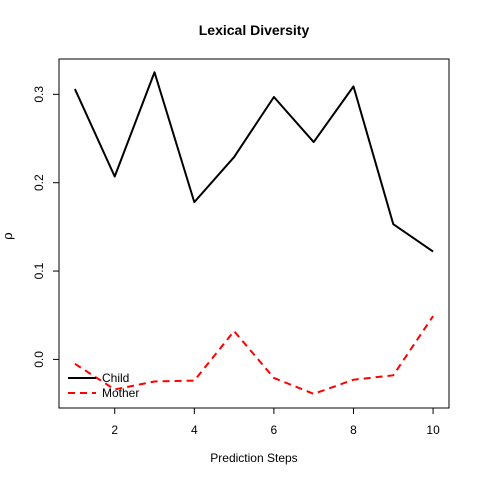 This screenshot has height=480, width=480. Describe the element at coordinates (115, 378) in the screenshot. I see `legend-label-child: Child` at that location.